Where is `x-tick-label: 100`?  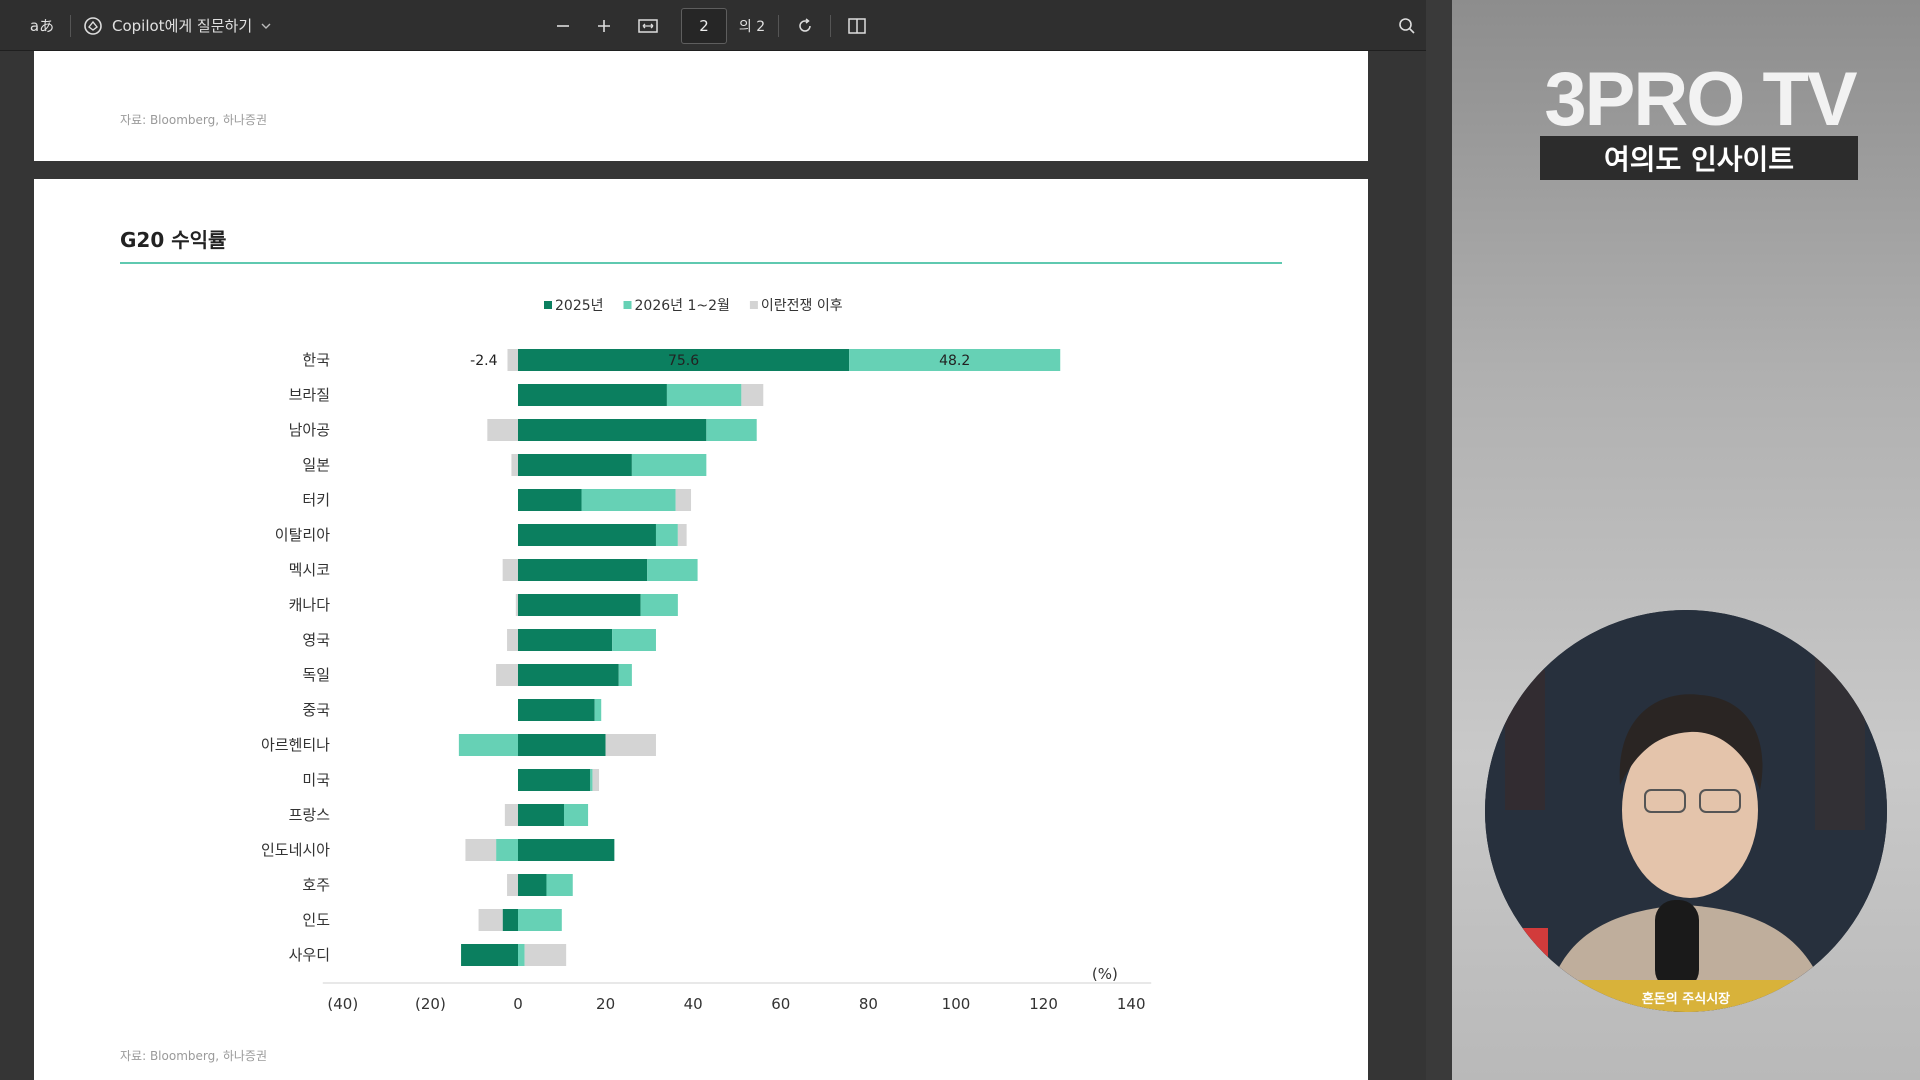
x-tick-label: 100 is located at coordinates (956, 1004).